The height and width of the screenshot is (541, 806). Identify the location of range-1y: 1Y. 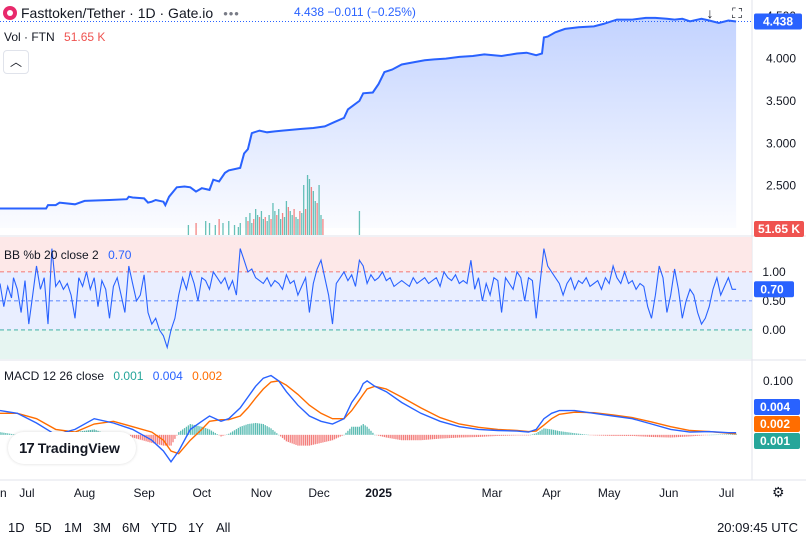
(196, 527).